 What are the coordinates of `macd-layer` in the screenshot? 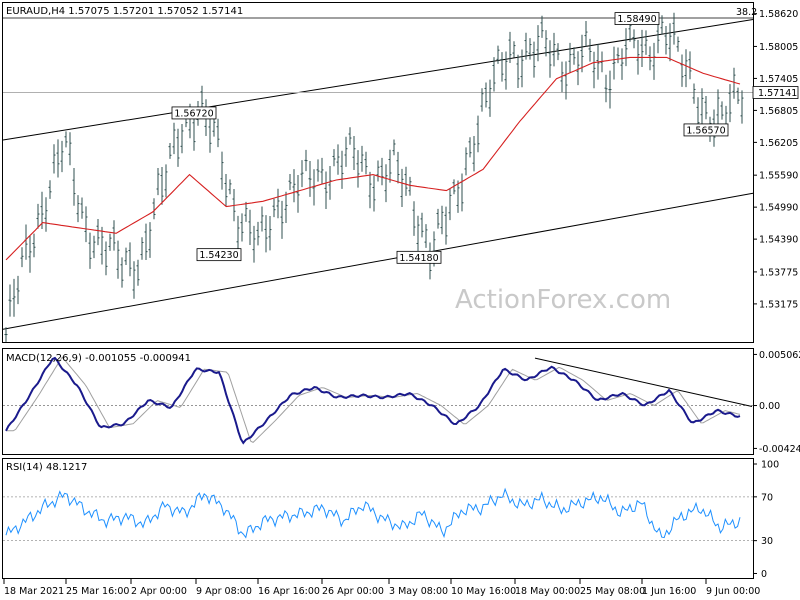 It's located at (378, 400).